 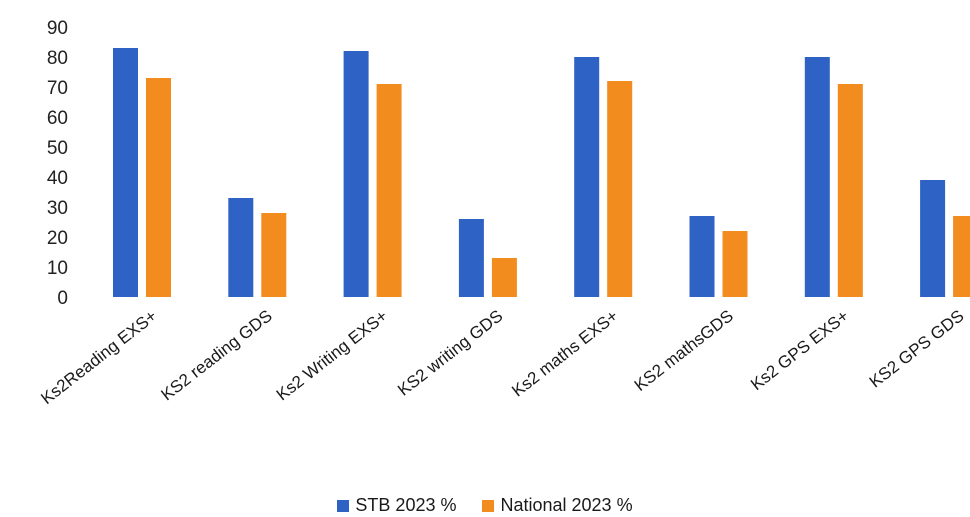 I want to click on x-category-label: Ks2 Writing EXS+, so click(x=332, y=355).